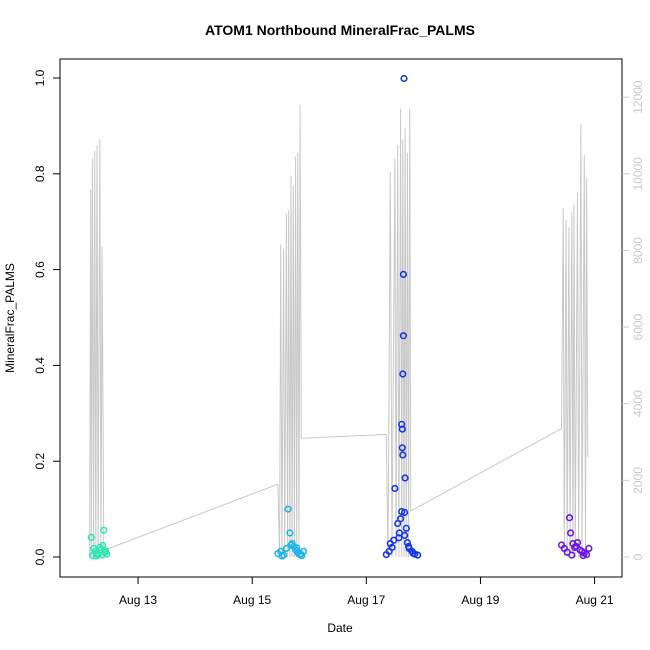 Image resolution: width=650 pixels, height=650 pixels. Describe the element at coordinates (40, 173) in the screenshot. I see `y-tick-label: 0.8` at that location.